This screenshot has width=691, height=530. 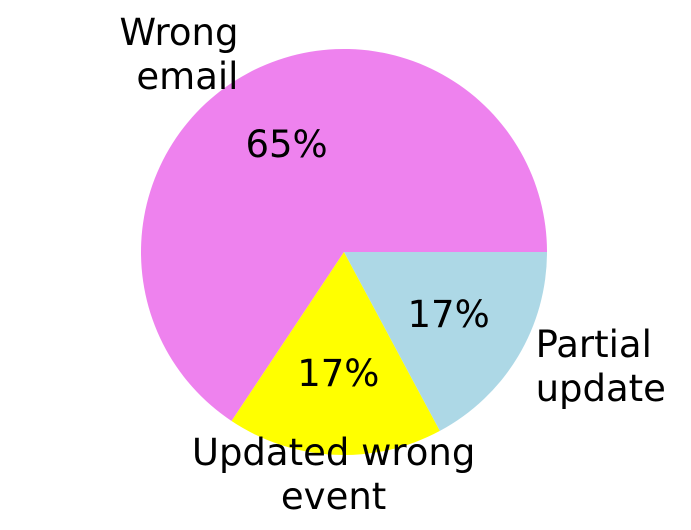 I want to click on slice-label: Wrong email, so click(x=179, y=55).